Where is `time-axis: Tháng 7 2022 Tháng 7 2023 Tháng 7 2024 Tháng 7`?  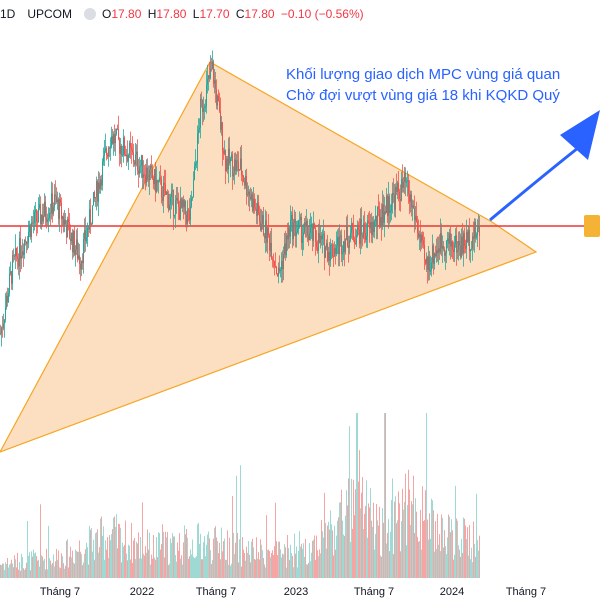 time-axis: Tháng 7 2022 Tháng 7 2023 Tháng 7 2024 Tháng 7 is located at coordinates (293, 592).